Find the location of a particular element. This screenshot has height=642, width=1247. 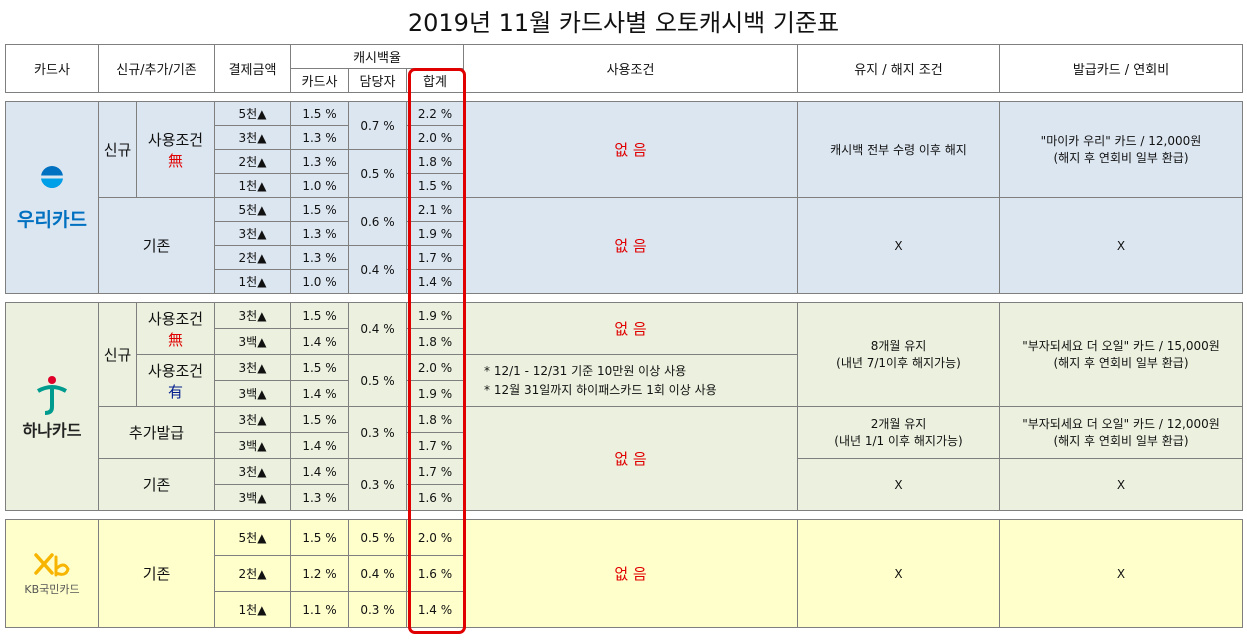

header-type: 신규/추가/기존 is located at coordinates (156, 68).